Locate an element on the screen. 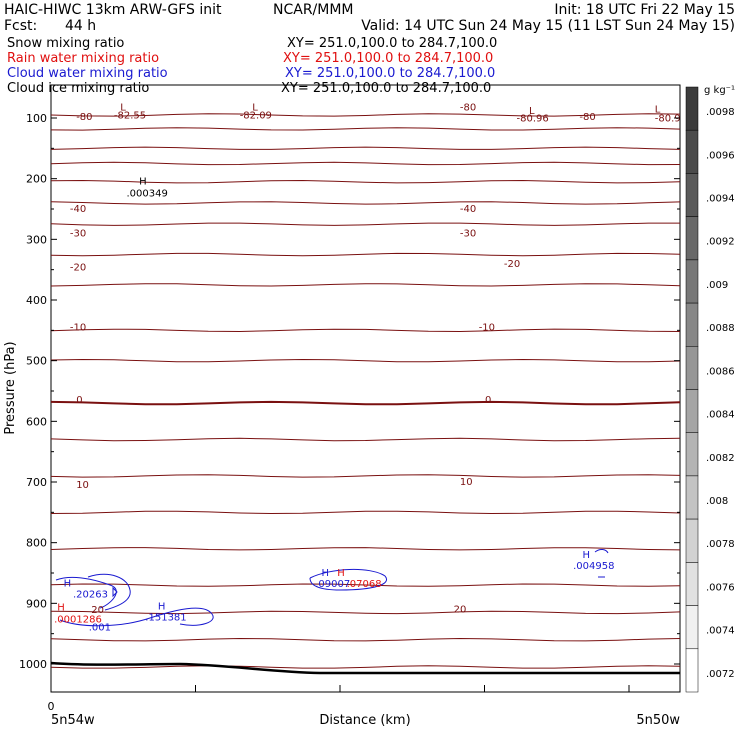  y-tick-label: 500 is located at coordinates (36, 361).